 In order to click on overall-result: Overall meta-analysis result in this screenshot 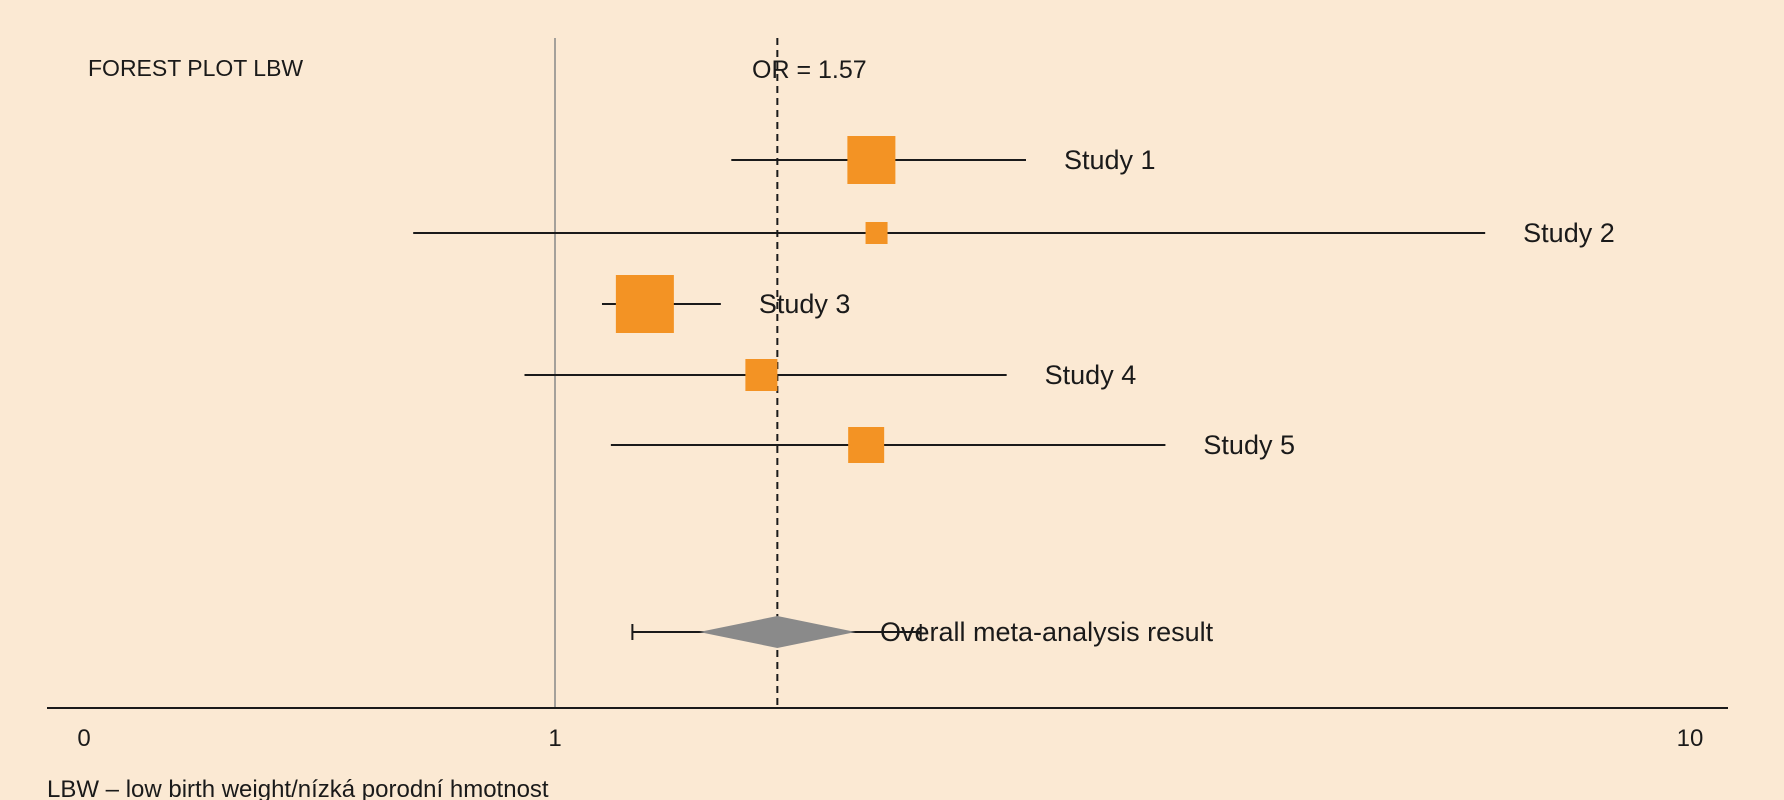, I will do `click(922, 632)`.